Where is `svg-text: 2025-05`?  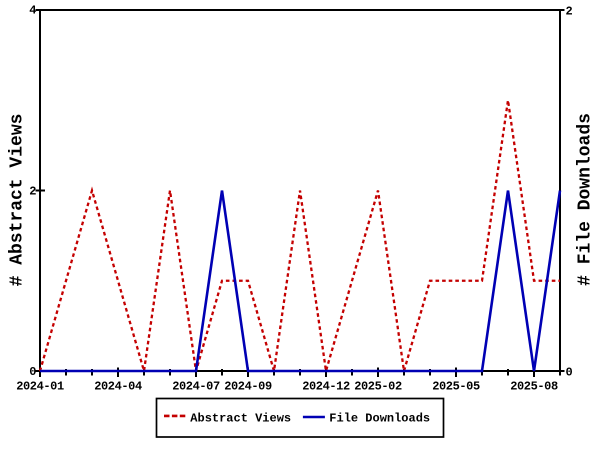 svg-text: 2025-05 is located at coordinates (456, 387).